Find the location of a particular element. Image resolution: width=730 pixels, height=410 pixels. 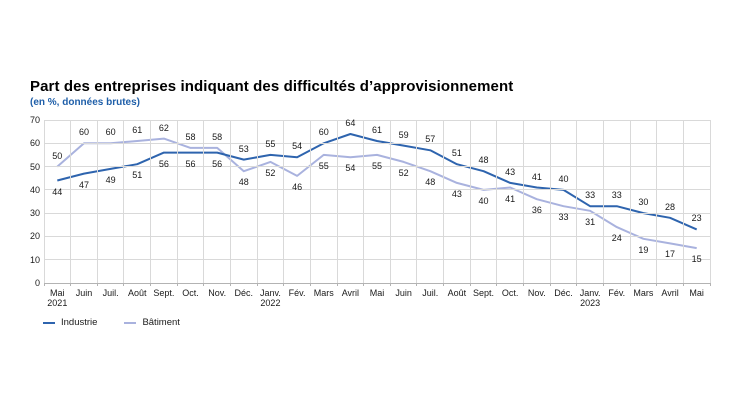

data-point-label-industrie: 53 is located at coordinates (243, 148).